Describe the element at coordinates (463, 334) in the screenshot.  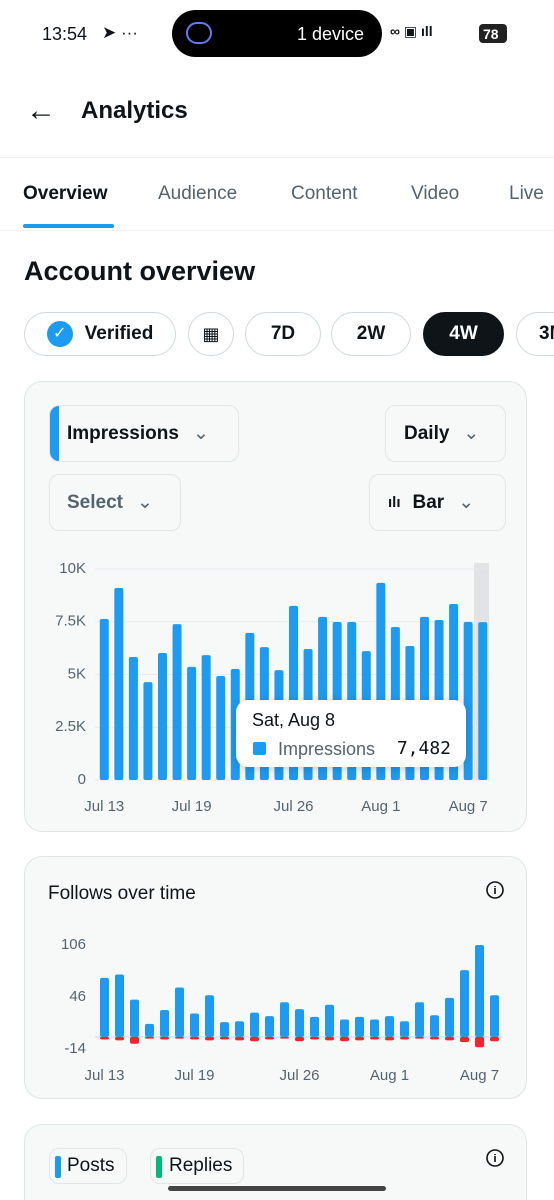
I see `range-chip-selected: 4W` at that location.